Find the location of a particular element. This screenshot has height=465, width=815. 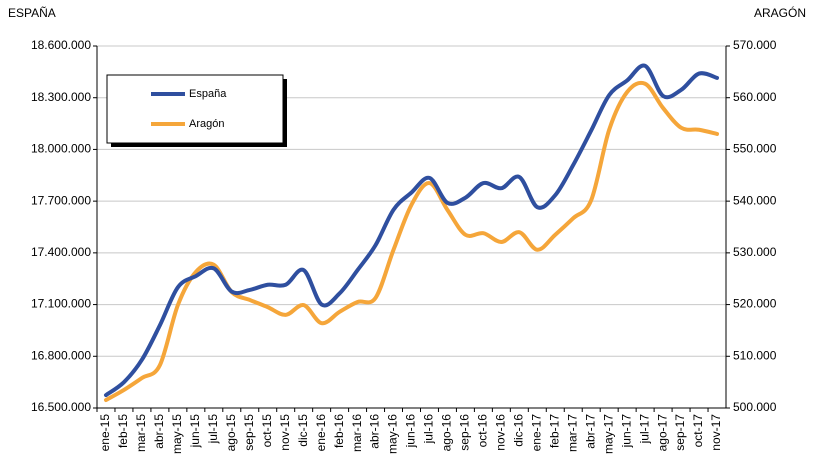

x-tick-label: nov-16 is located at coordinates (501, 432).